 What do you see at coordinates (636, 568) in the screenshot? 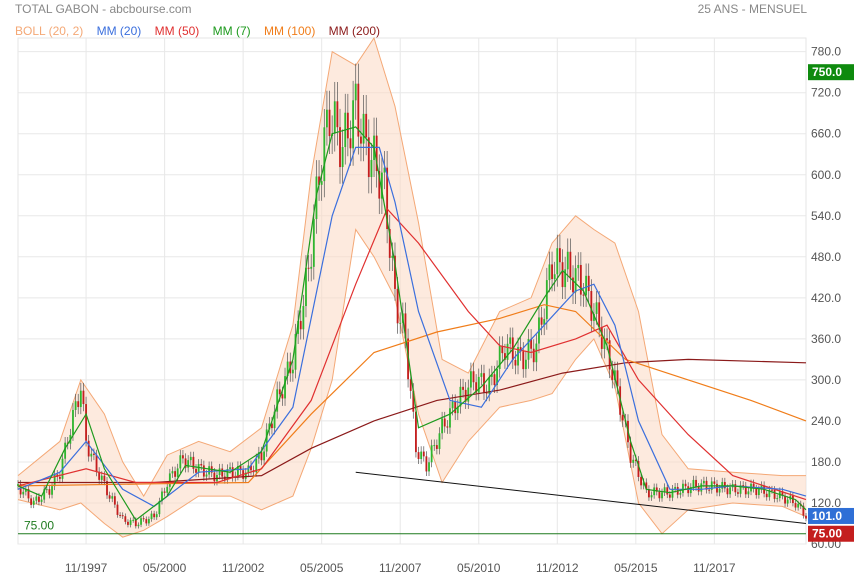
I see `x-tick-label: 05/2015` at bounding box center [636, 568].